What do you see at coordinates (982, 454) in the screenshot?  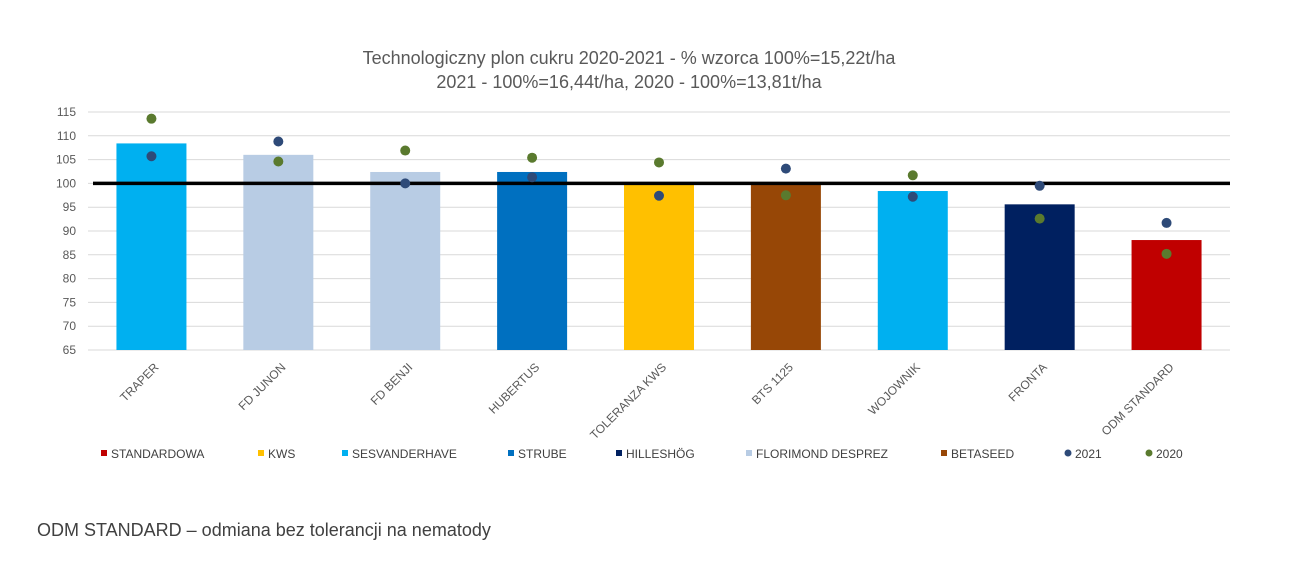 I see `legend-label: BETASEED` at bounding box center [982, 454].